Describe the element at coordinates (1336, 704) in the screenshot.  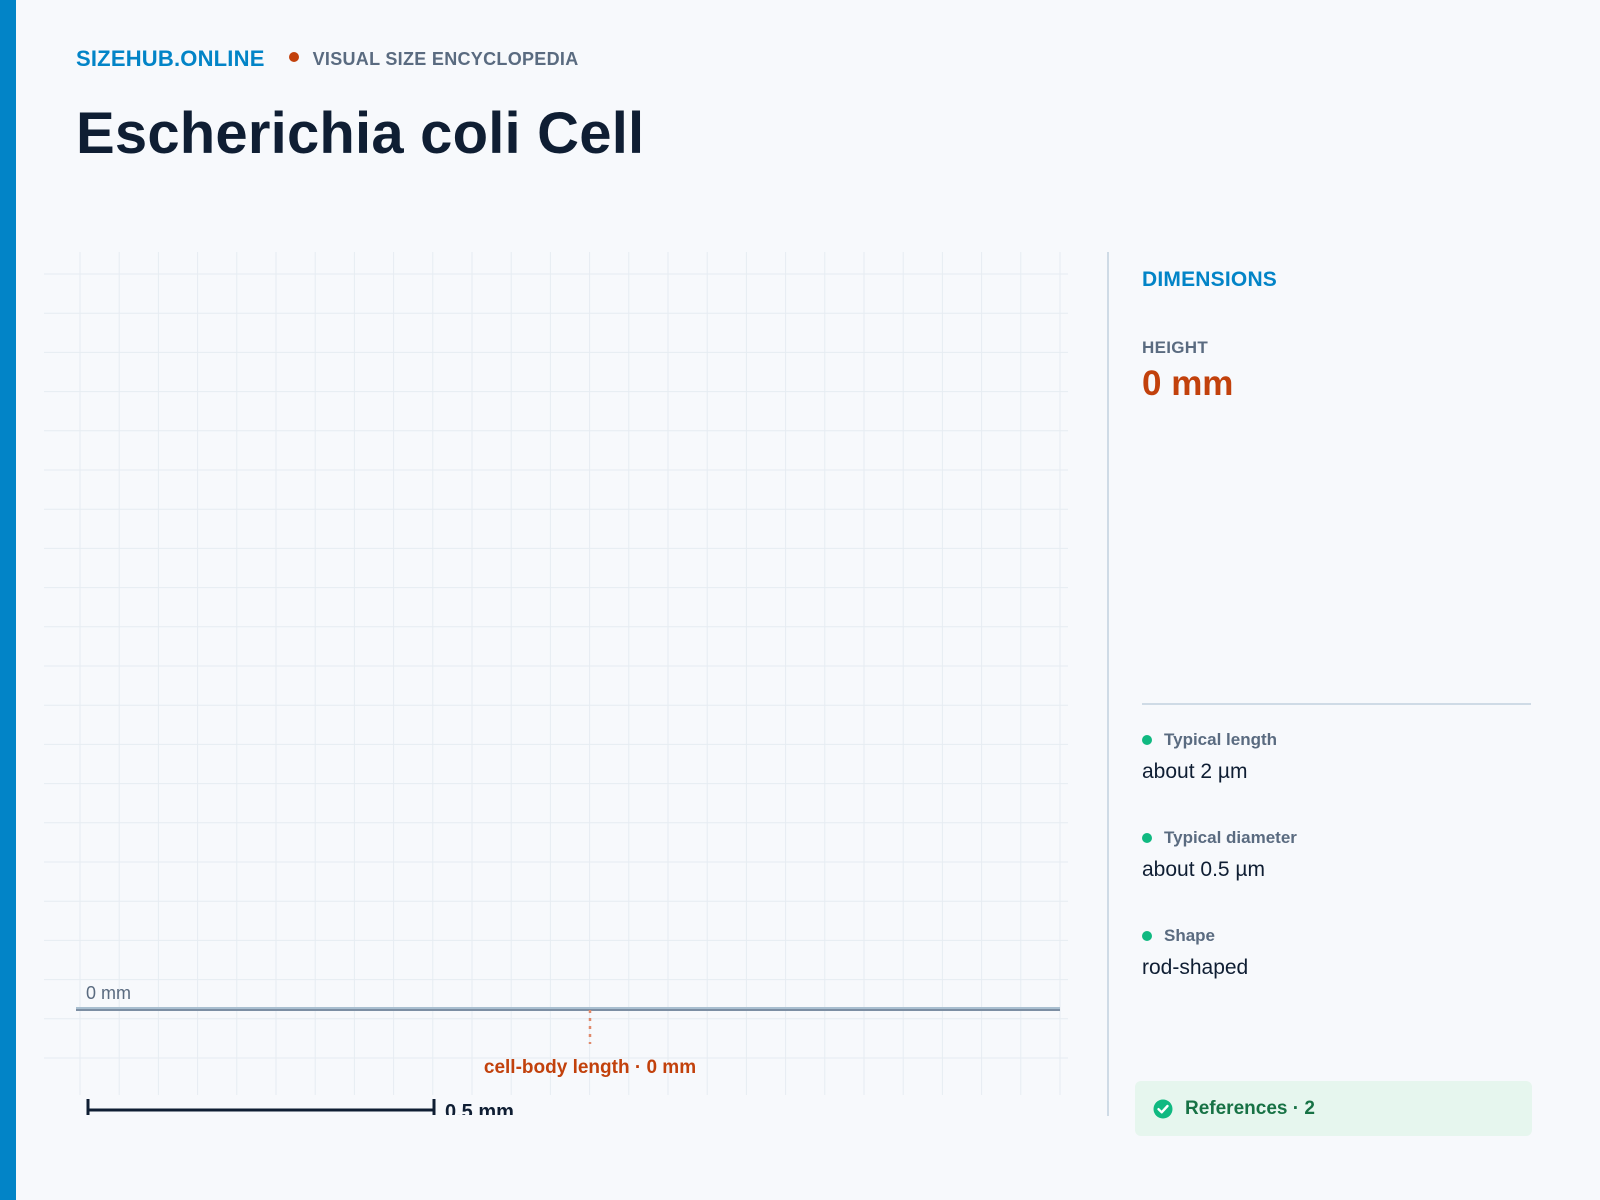
I see `dimensions-divider` at that location.